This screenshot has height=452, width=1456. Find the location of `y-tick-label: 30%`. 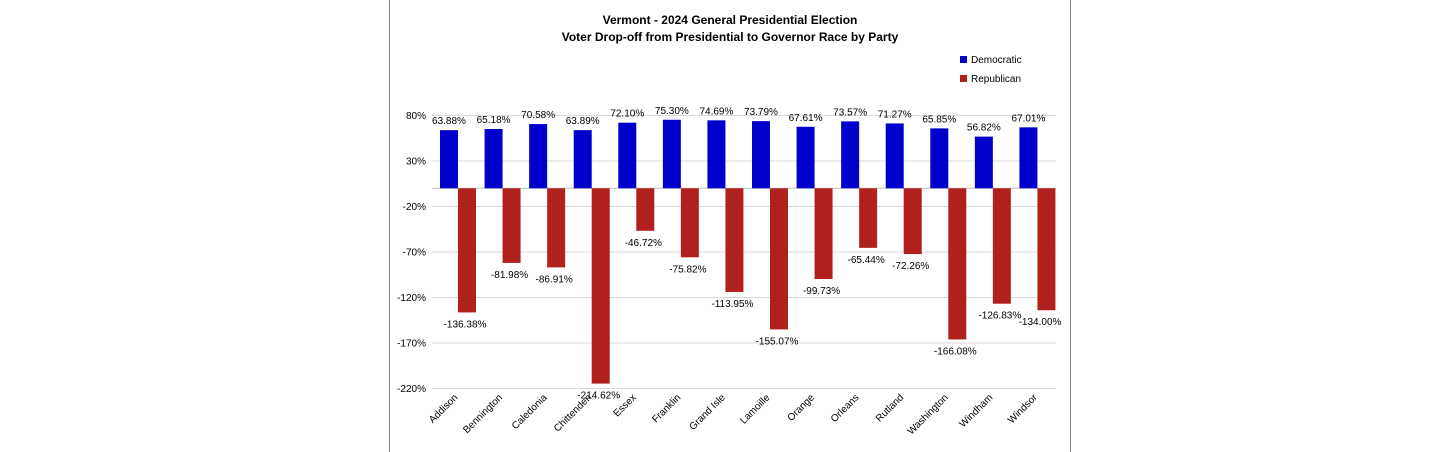

y-tick-label: 30% is located at coordinates (416, 162).